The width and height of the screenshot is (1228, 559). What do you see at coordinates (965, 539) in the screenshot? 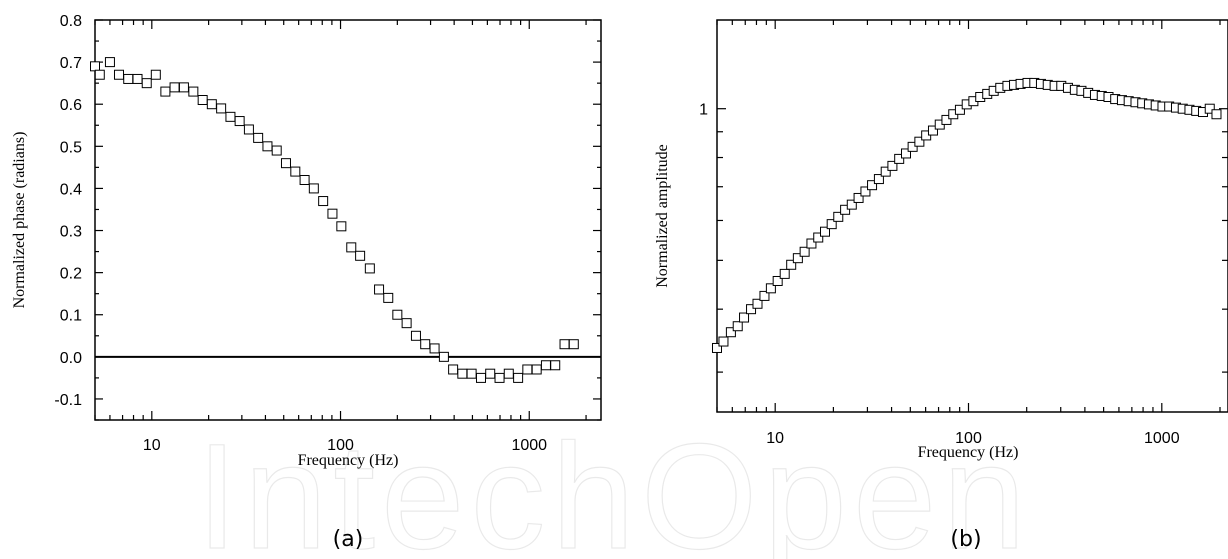
I see `panel-label: (b)` at bounding box center [965, 539].